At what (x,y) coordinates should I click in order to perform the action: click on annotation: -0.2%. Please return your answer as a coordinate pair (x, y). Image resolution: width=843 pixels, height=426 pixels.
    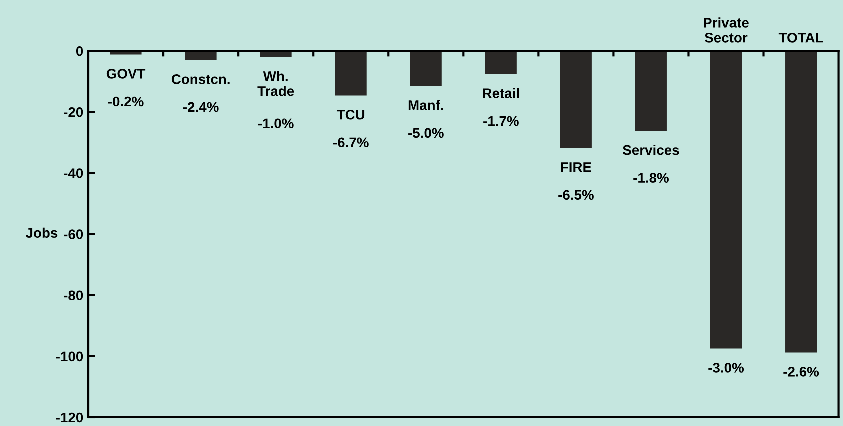
    Looking at the image, I should click on (126, 101).